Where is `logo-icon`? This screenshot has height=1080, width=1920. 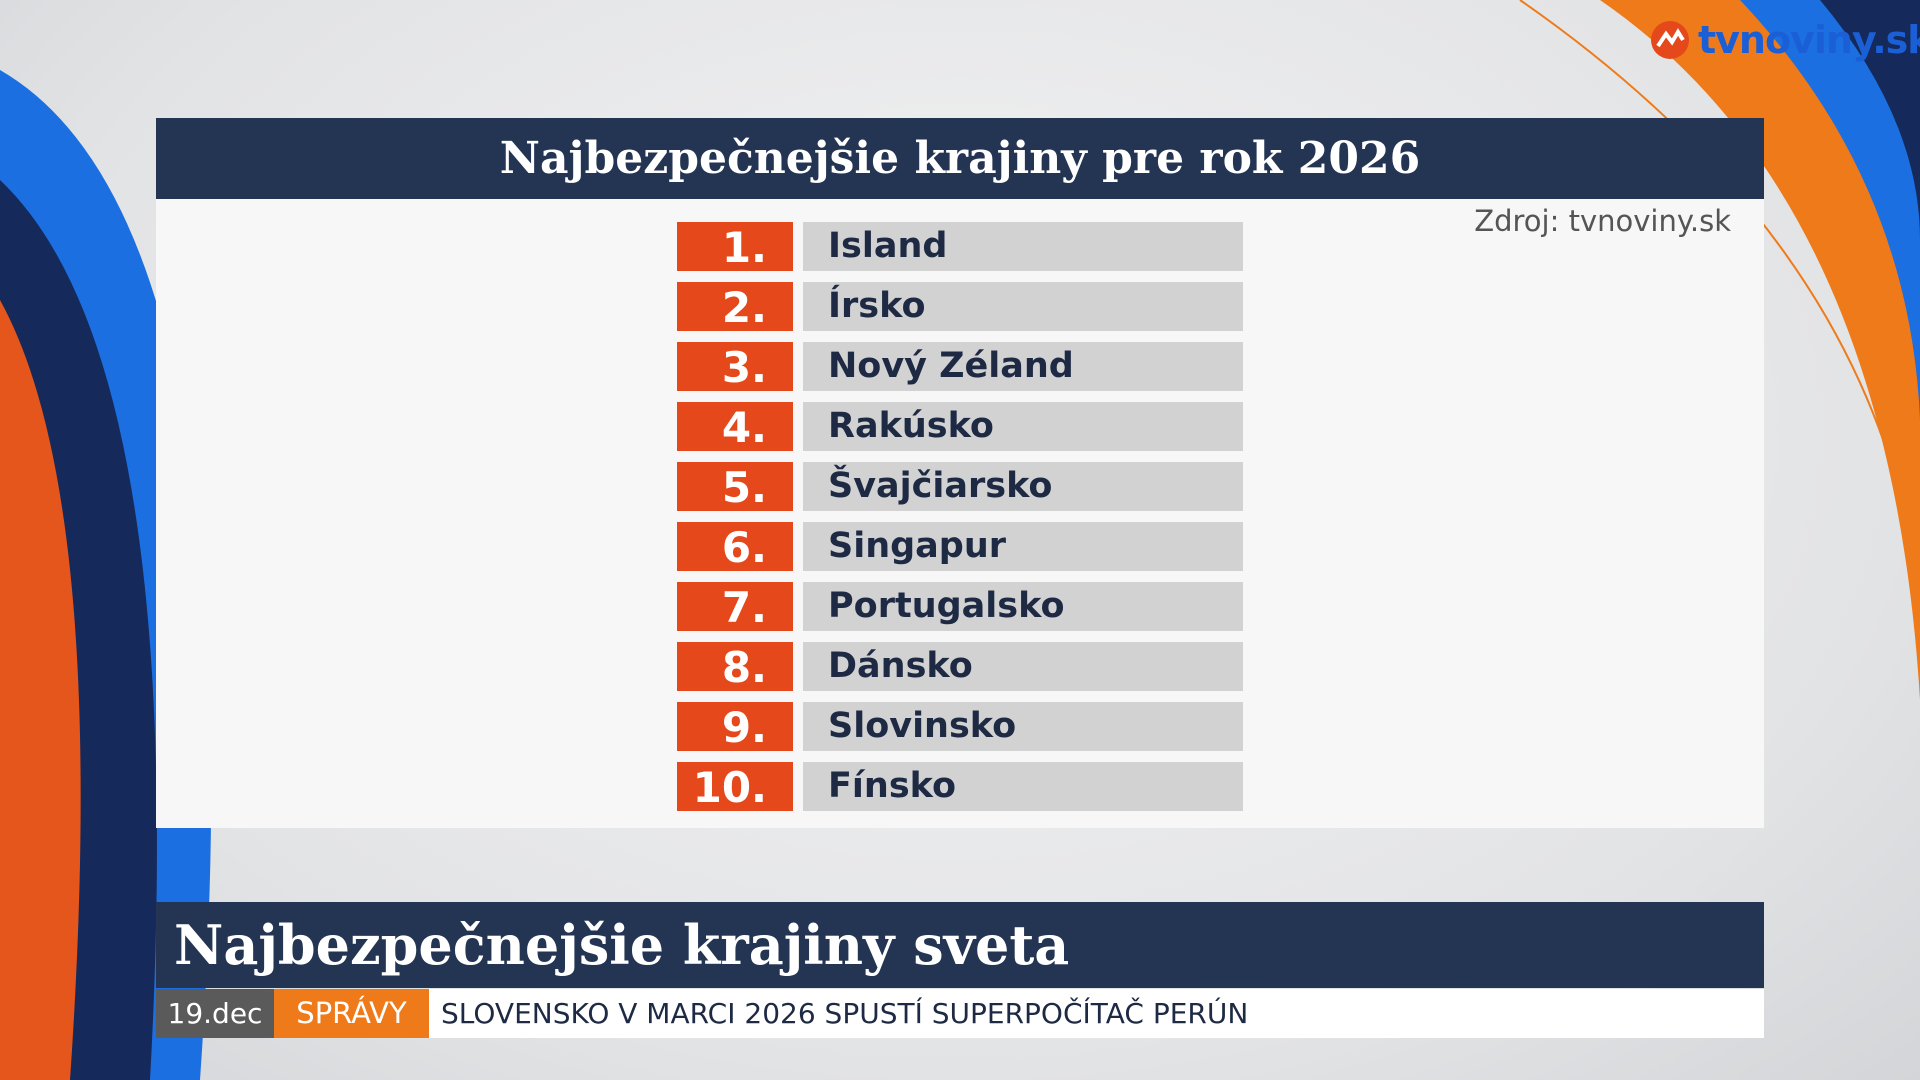 logo-icon is located at coordinates (1670, 40).